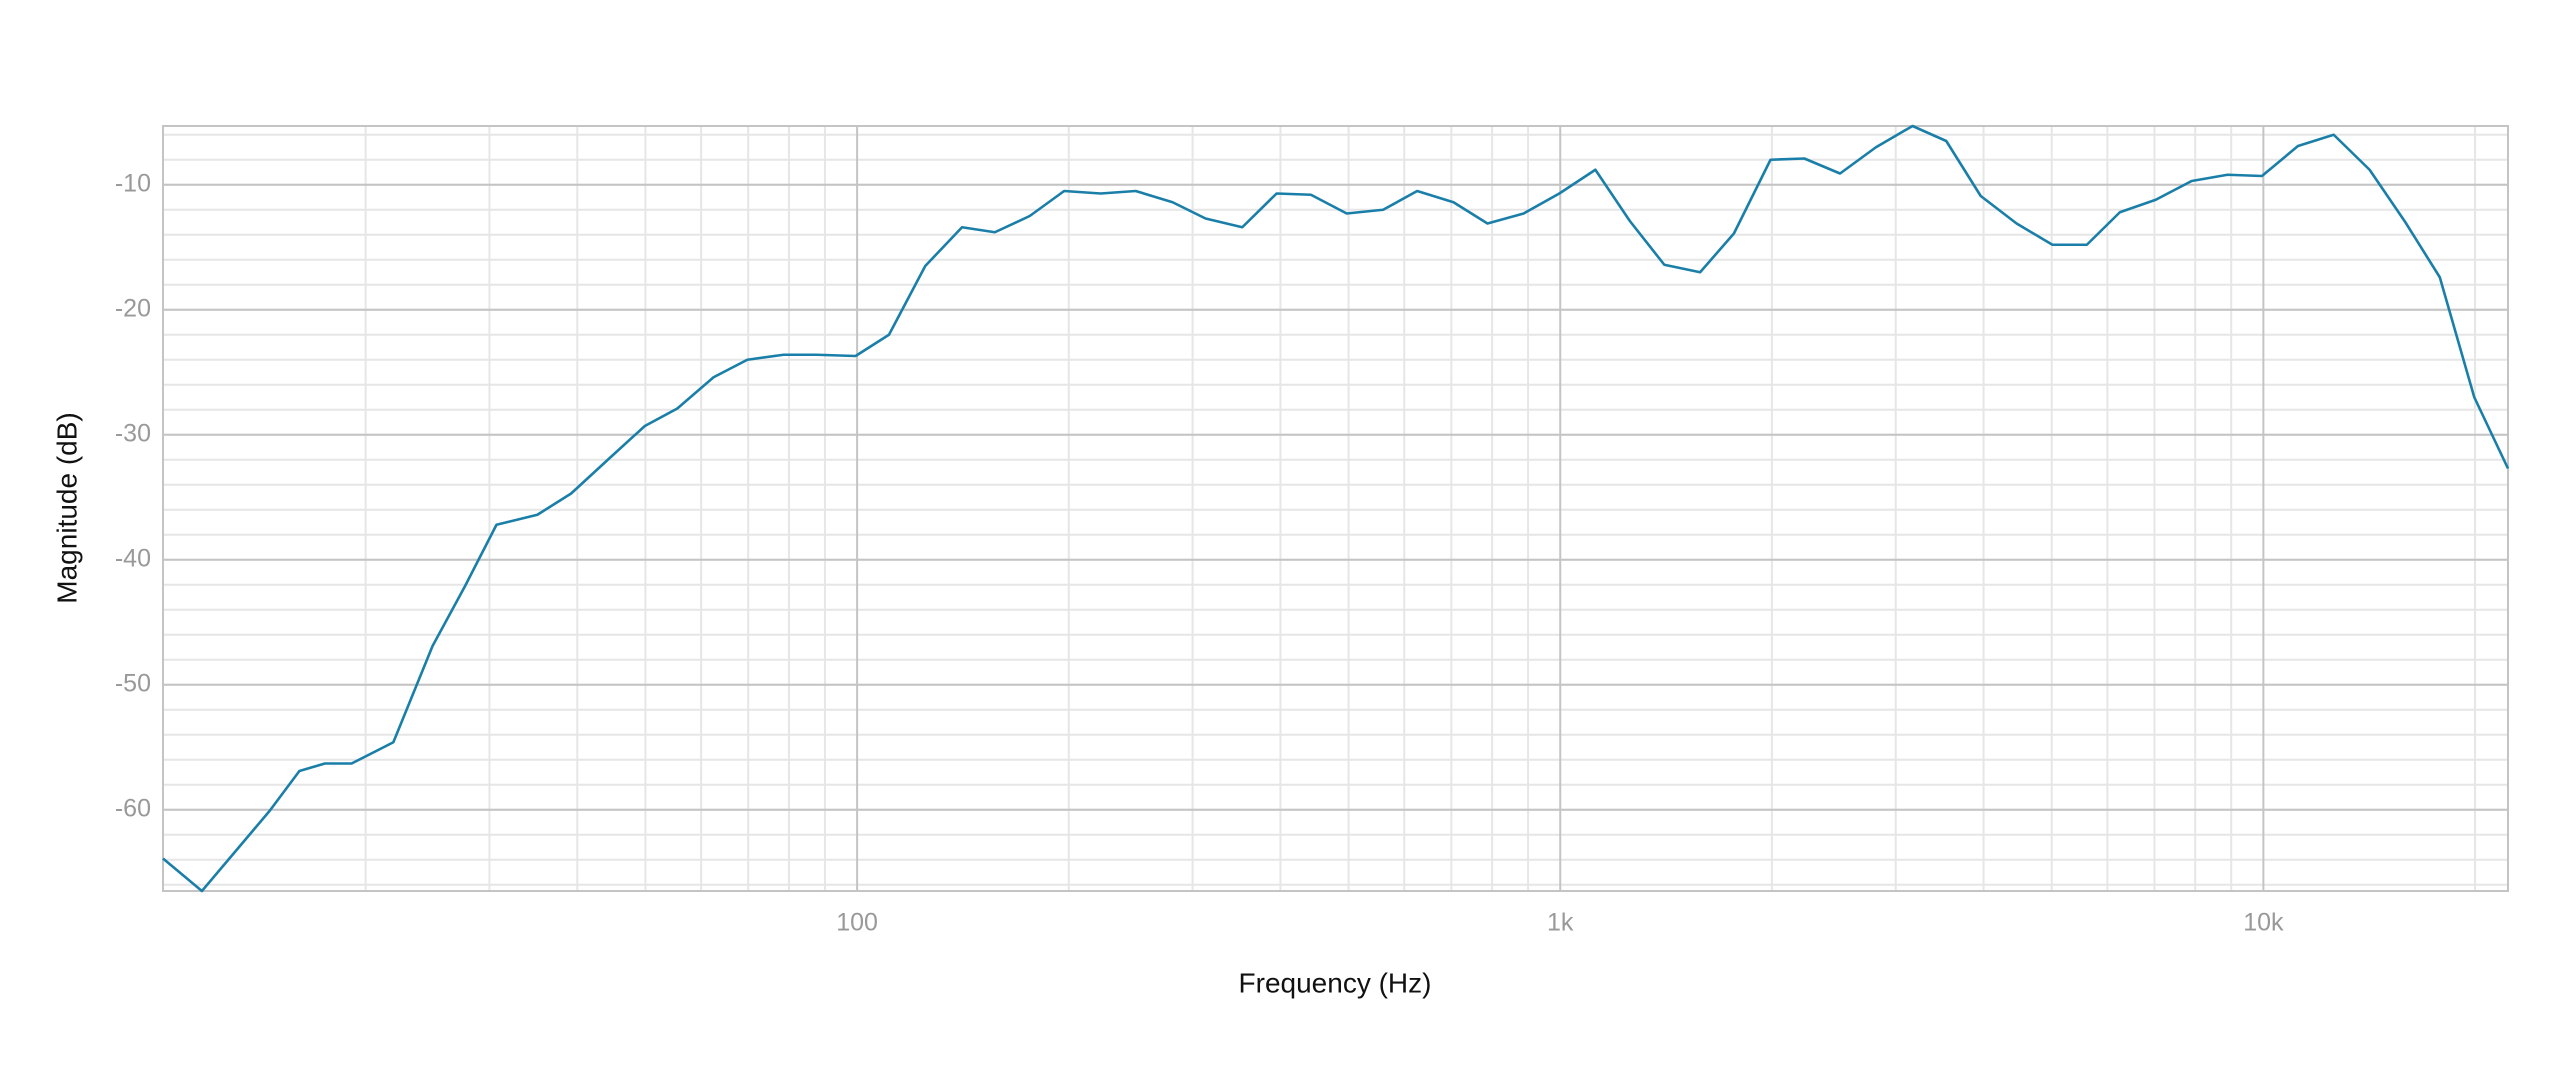 The height and width of the screenshot is (1067, 2560). What do you see at coordinates (133, 558) in the screenshot?
I see `y-tick-label: -40` at bounding box center [133, 558].